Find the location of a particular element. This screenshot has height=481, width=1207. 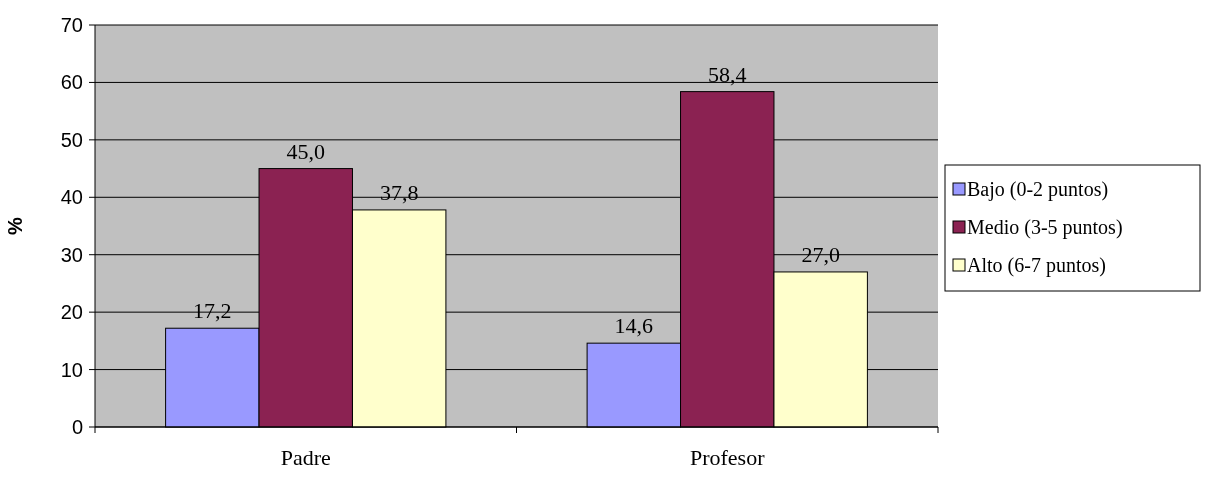

y-tick-label: 30 is located at coordinates (71, 254).